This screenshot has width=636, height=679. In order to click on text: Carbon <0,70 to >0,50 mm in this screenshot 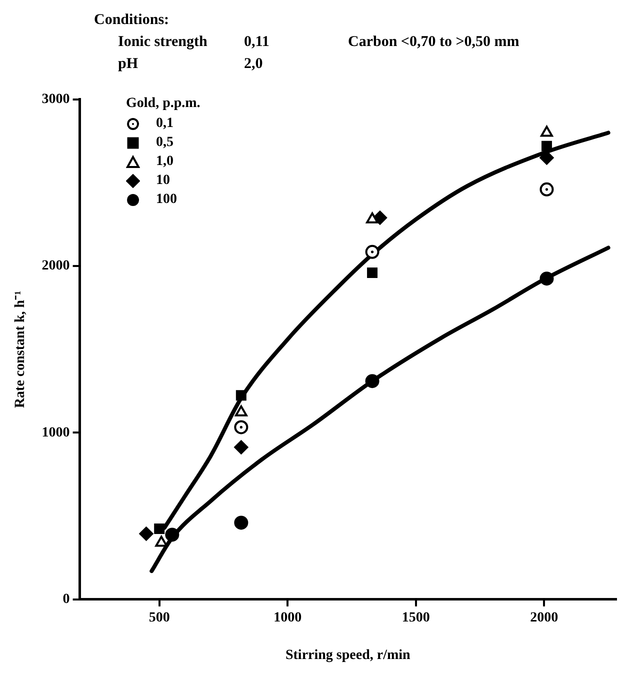, I will do `click(434, 42)`.